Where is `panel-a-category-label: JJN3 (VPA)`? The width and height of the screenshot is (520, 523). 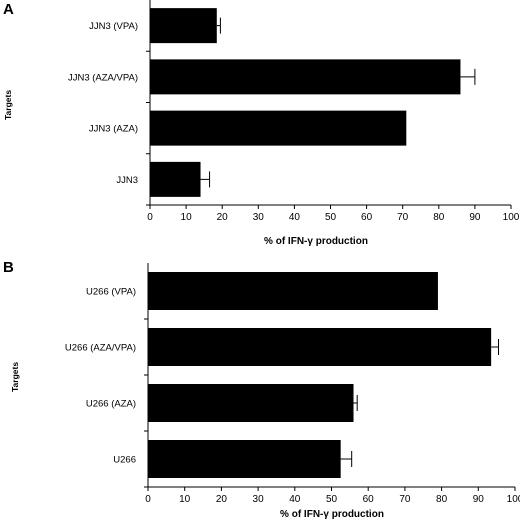 panel-a-category-label: JJN3 (VPA) is located at coordinates (113, 26).